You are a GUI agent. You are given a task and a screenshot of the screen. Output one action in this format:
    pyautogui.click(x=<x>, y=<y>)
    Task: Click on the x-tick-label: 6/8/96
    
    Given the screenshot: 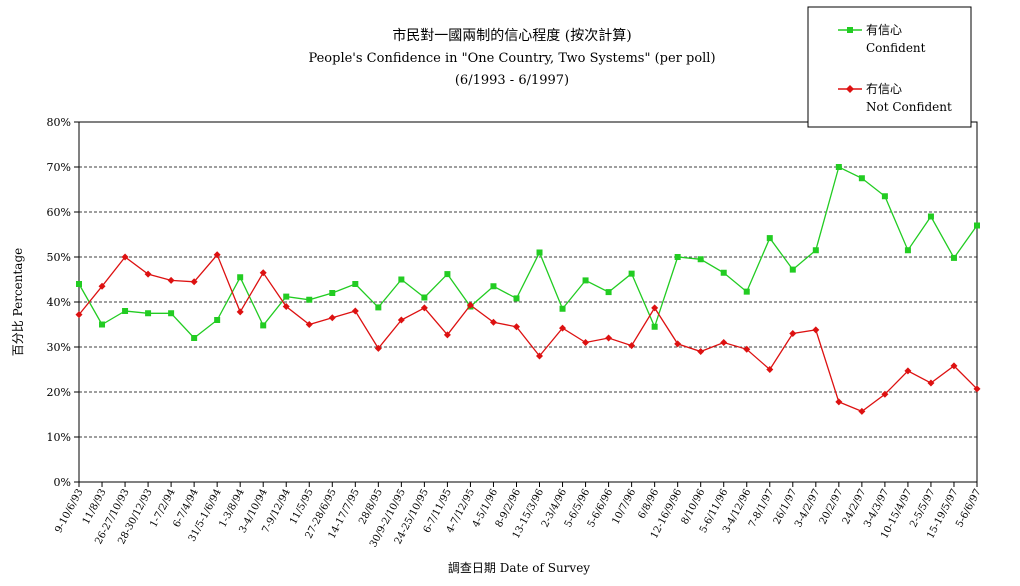 What is the action you would take?
    pyautogui.click(x=648, y=504)
    